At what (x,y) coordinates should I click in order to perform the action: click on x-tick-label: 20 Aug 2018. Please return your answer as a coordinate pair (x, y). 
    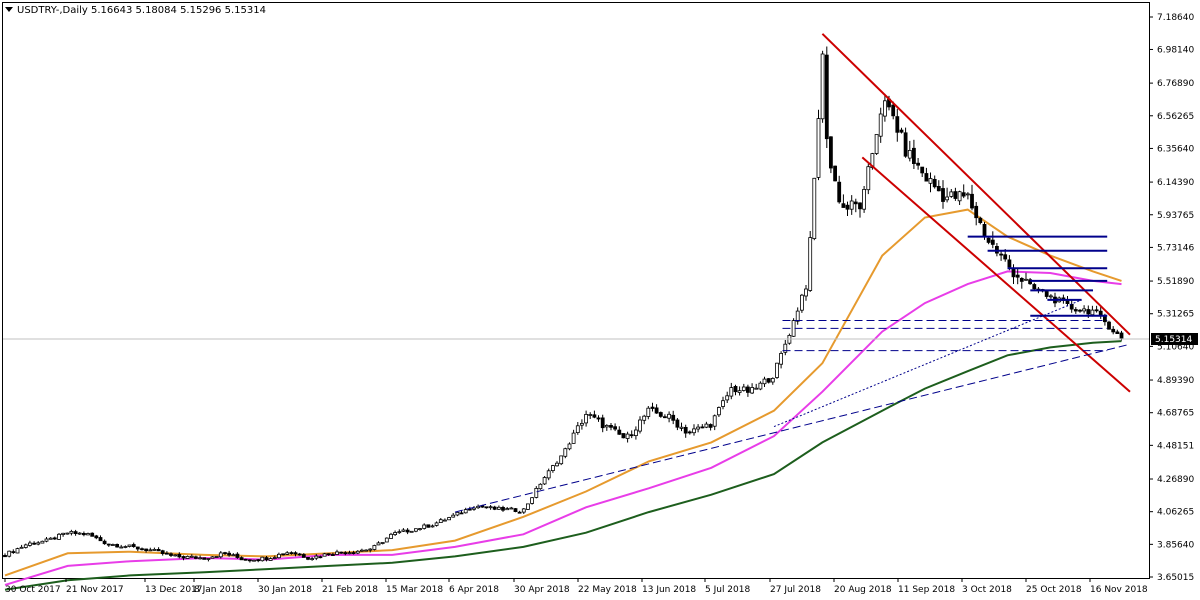
    Looking at the image, I should click on (863, 590).